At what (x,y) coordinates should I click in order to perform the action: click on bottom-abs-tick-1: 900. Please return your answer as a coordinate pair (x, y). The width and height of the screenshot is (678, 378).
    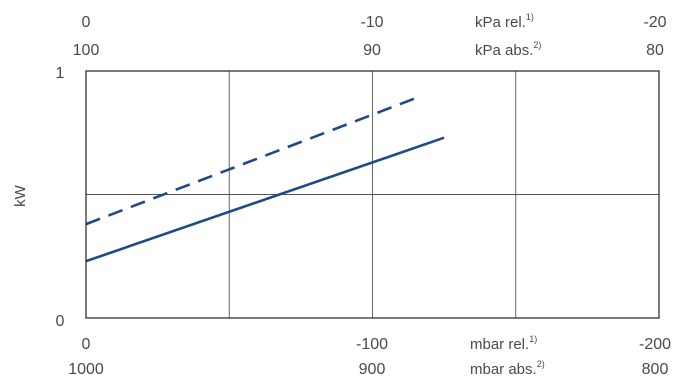
    Looking at the image, I should click on (372, 369).